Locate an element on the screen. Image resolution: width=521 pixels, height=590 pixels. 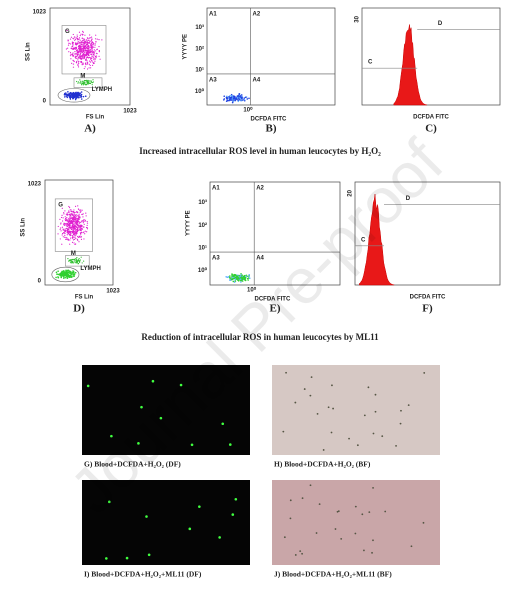
label: 10⁰ is located at coordinates (200, 91).